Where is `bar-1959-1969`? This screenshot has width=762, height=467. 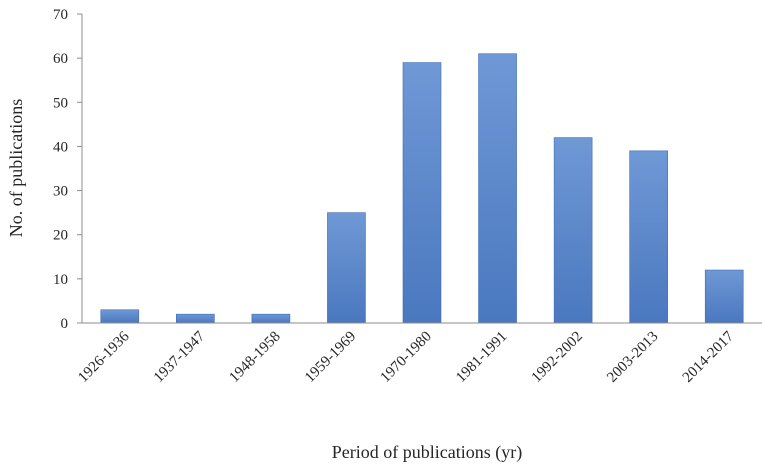 bar-1959-1969 is located at coordinates (346, 268).